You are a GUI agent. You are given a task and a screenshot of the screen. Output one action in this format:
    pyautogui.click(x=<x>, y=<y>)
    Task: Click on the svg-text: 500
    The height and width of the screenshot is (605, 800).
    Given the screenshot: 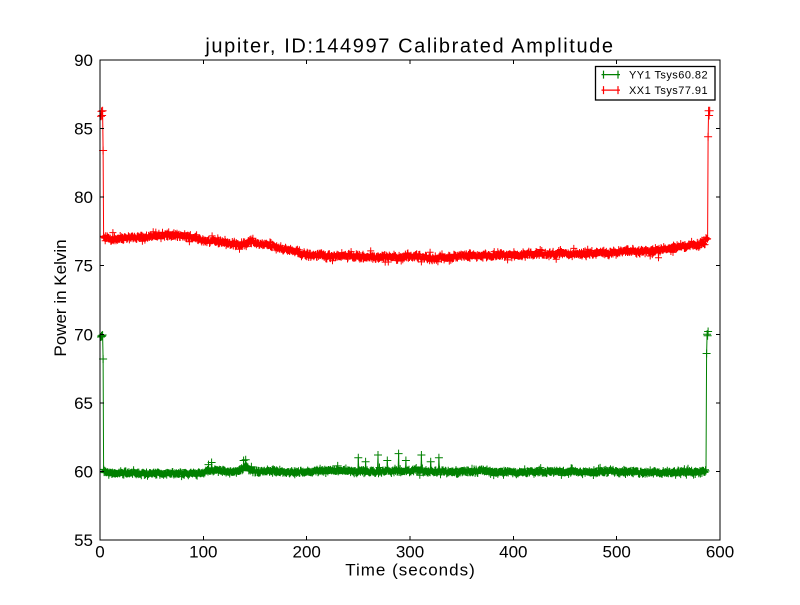 What is the action you would take?
    pyautogui.click(x=617, y=552)
    